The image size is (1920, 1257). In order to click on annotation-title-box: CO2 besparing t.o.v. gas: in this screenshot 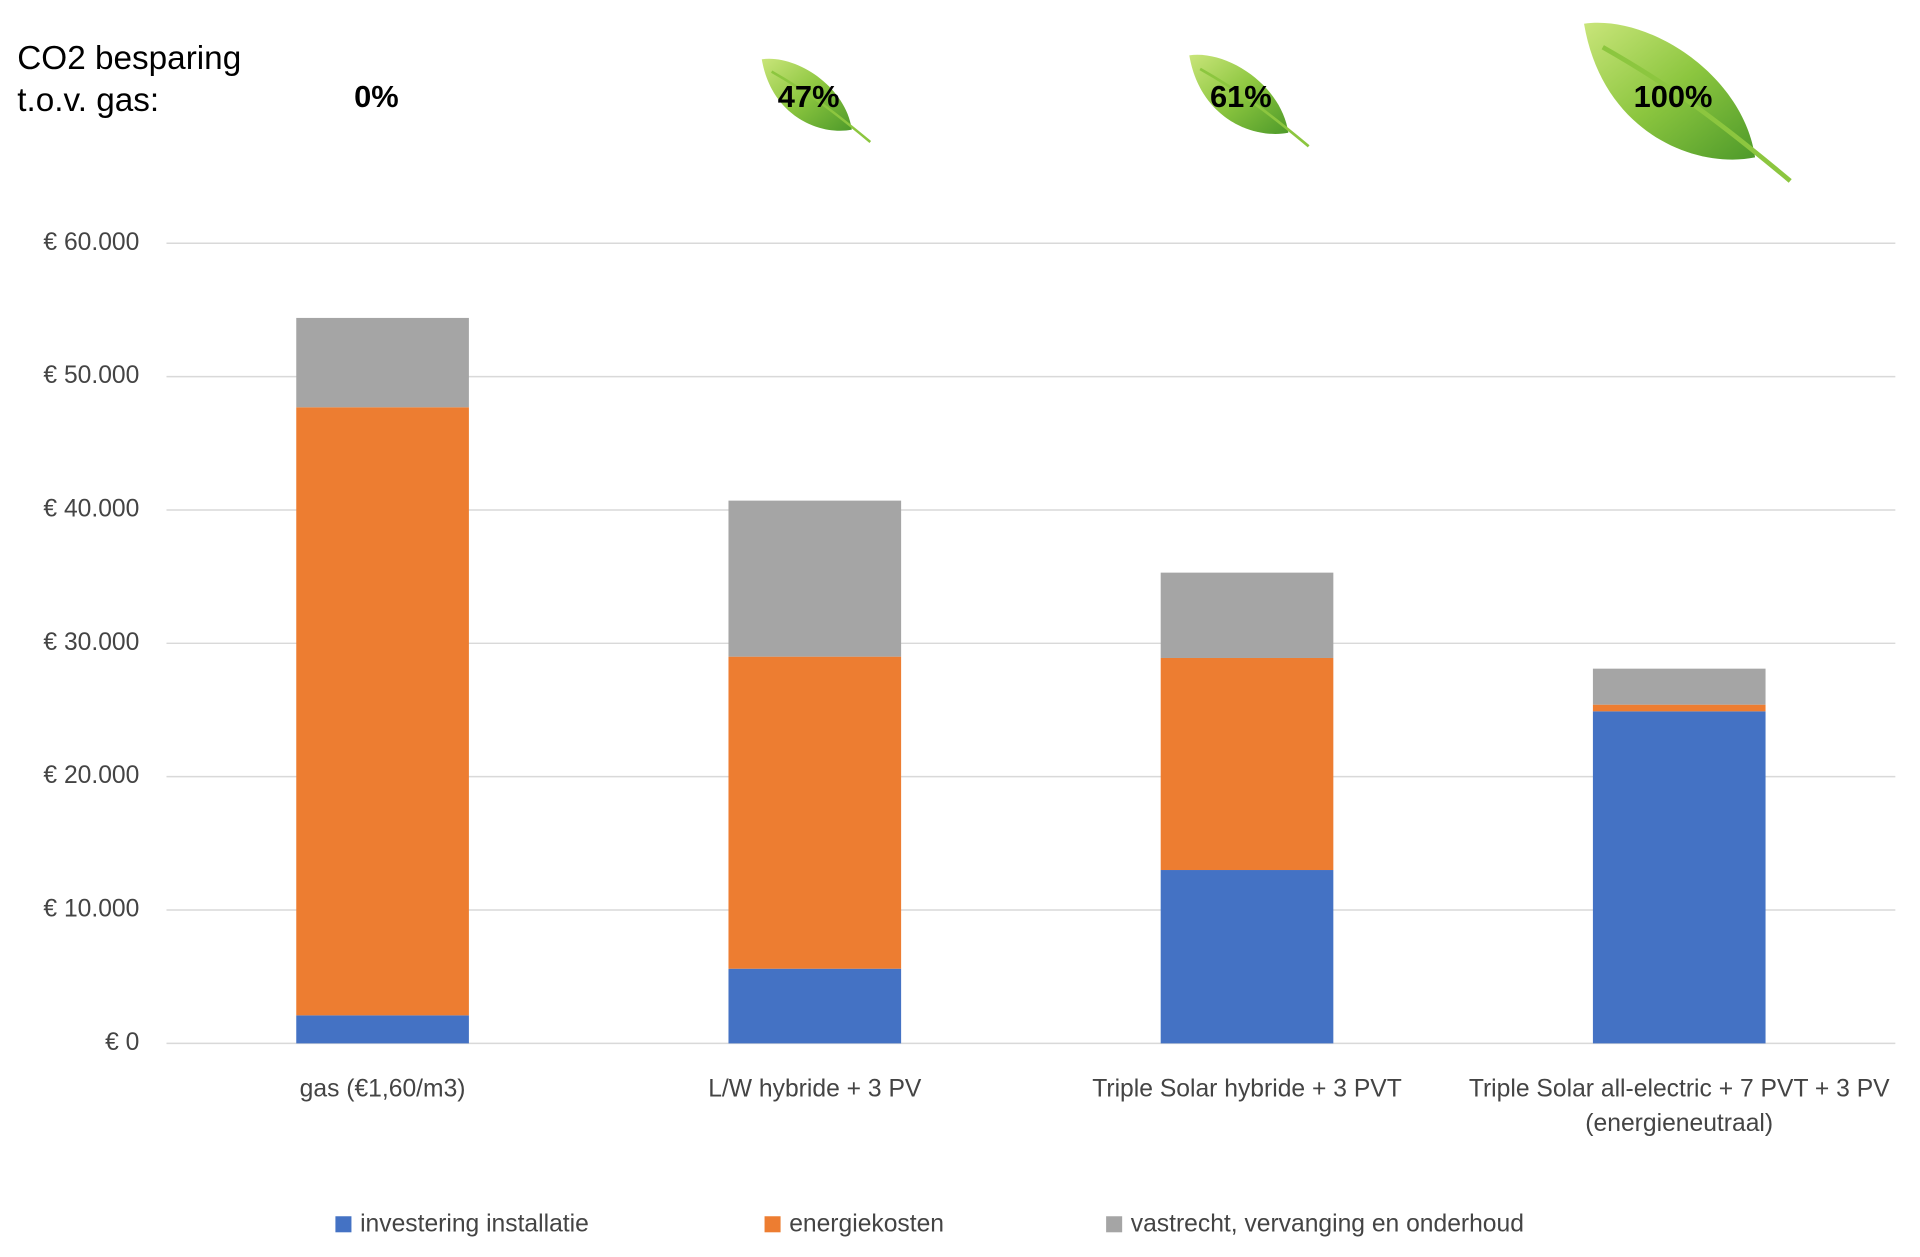, I will do `click(129, 79)`.